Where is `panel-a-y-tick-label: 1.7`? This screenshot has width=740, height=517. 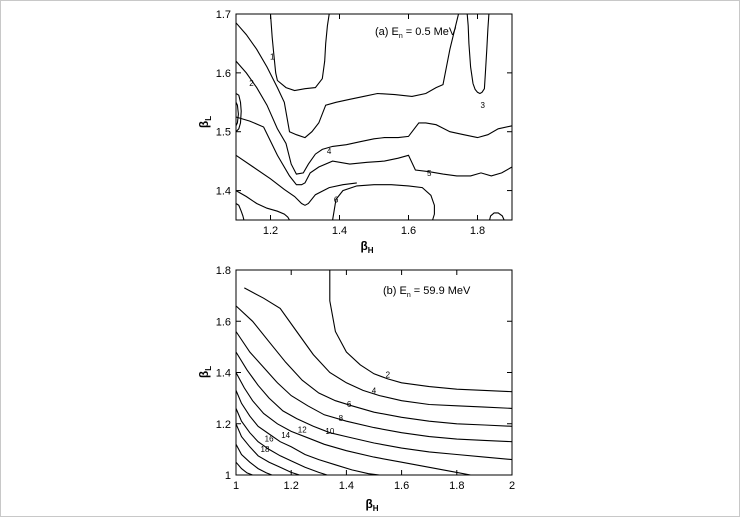
panel-a-y-tick-label: 1.7 is located at coordinates (223, 15).